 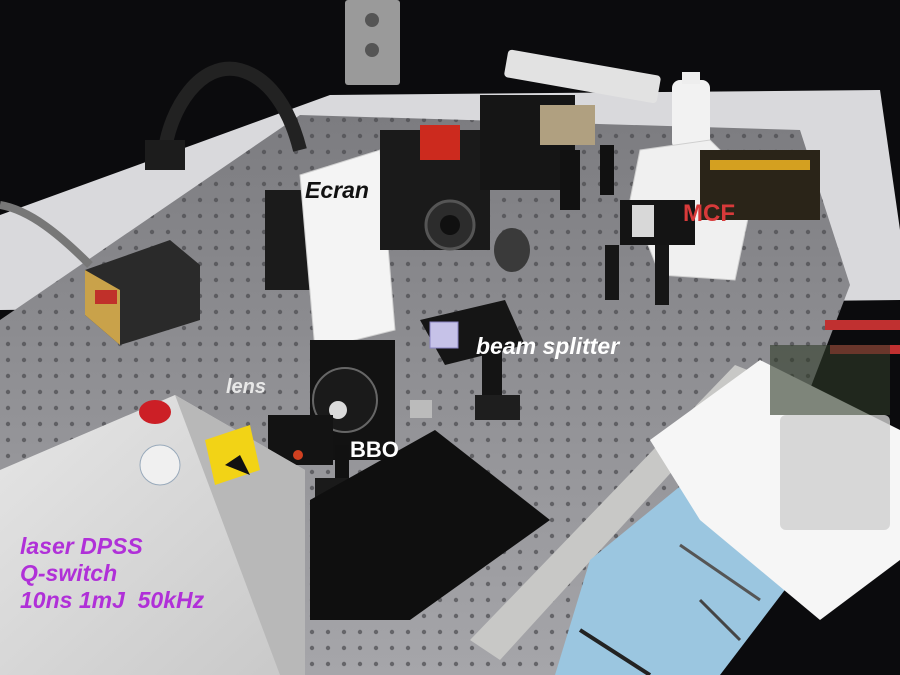 I want to click on bottle, so click(x=691, y=115).